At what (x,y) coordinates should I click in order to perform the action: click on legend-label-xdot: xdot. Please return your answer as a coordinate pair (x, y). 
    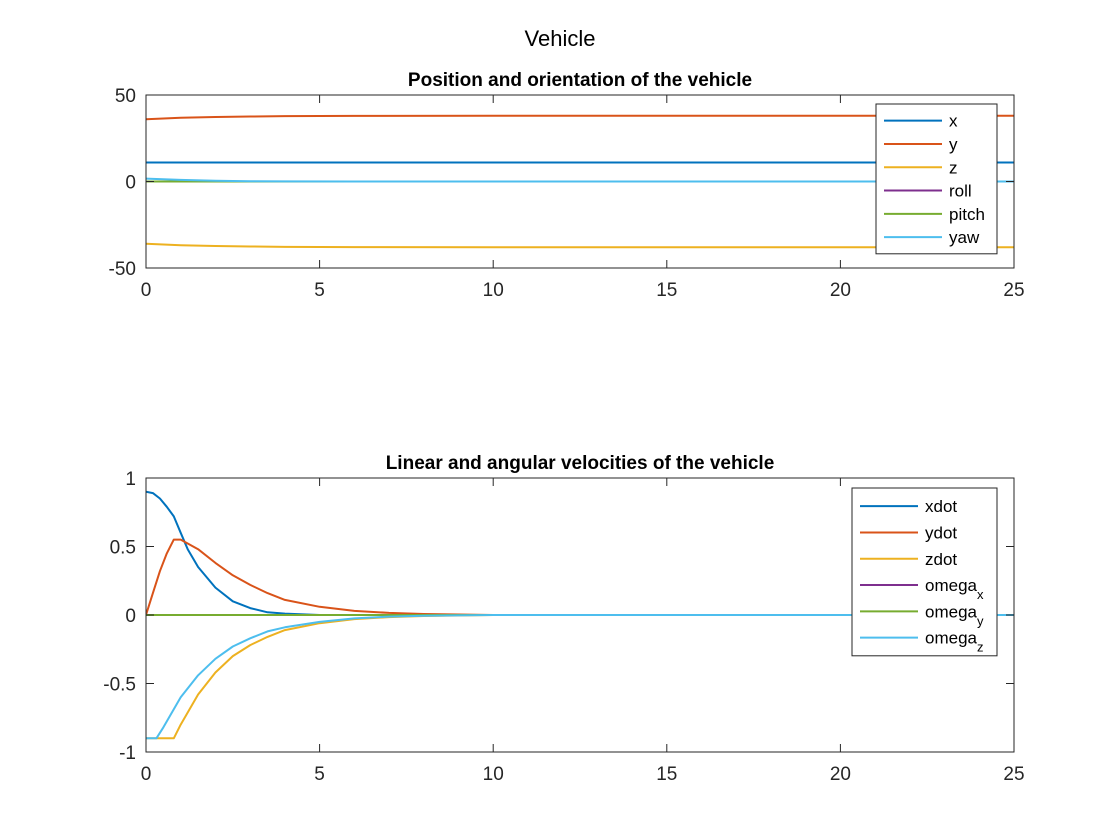
    Looking at the image, I should click on (941, 506).